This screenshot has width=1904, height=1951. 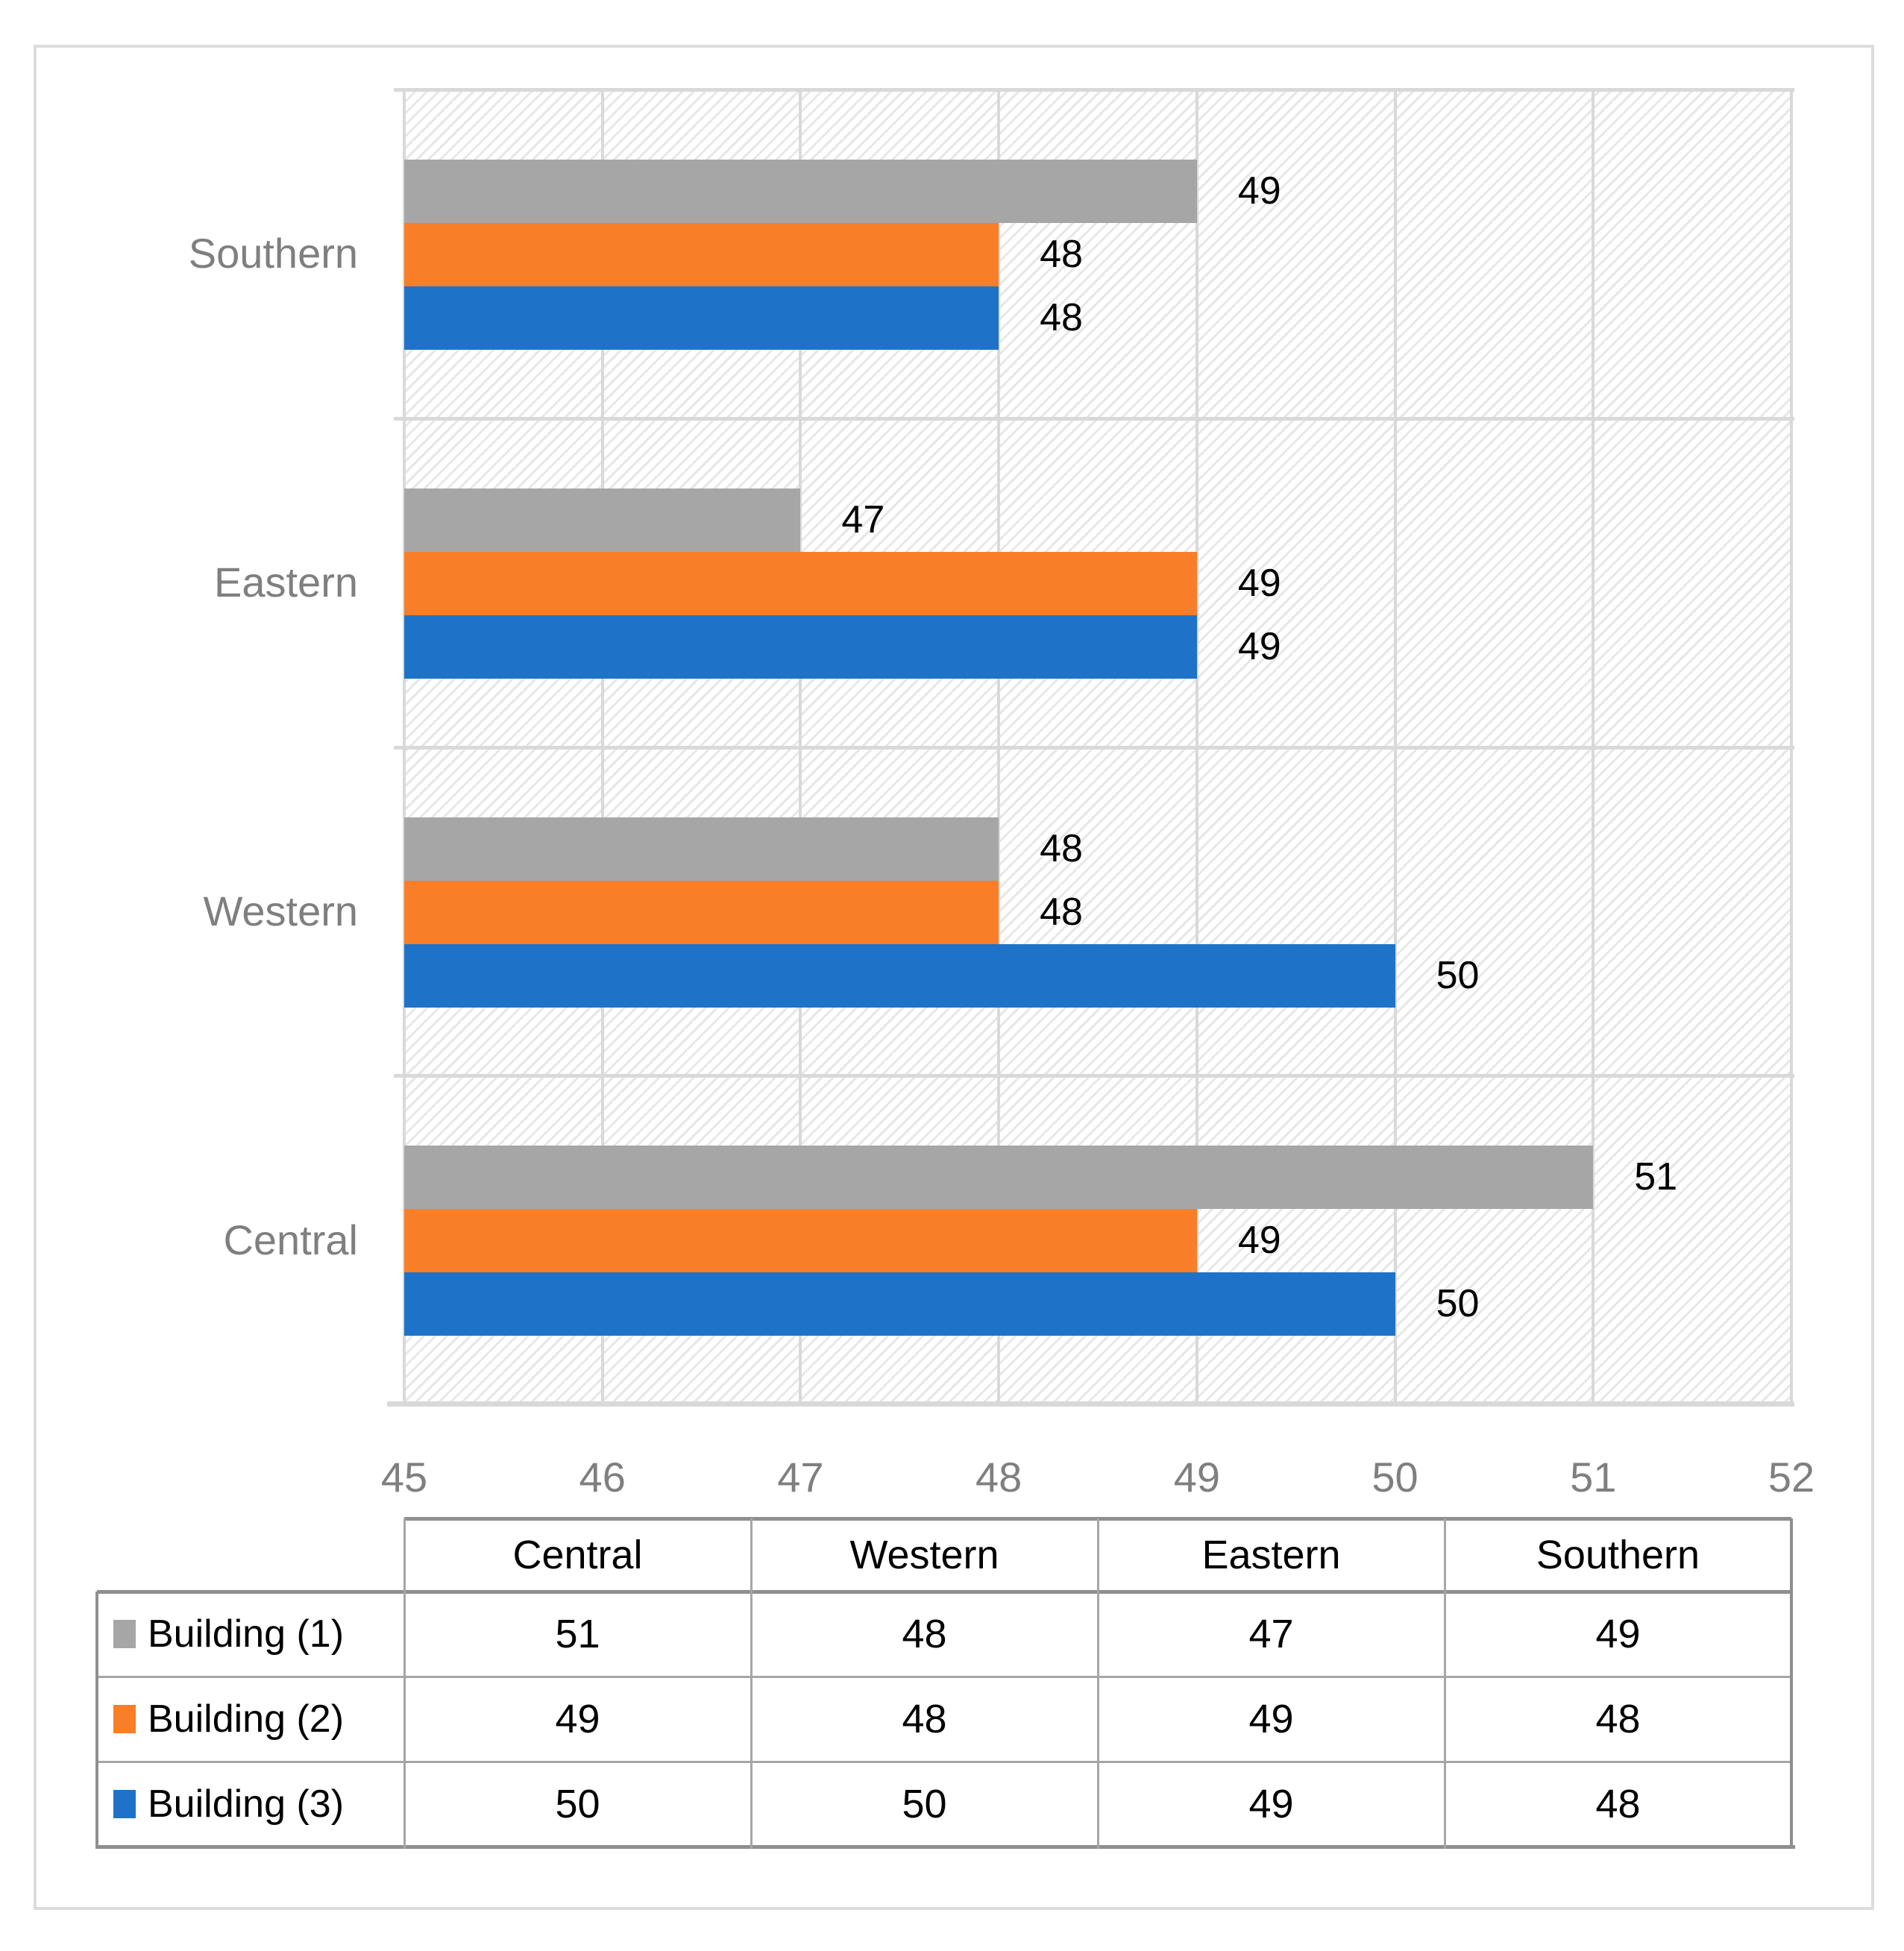 I want to click on x-axis-line, so click(x=1090, y=1404).